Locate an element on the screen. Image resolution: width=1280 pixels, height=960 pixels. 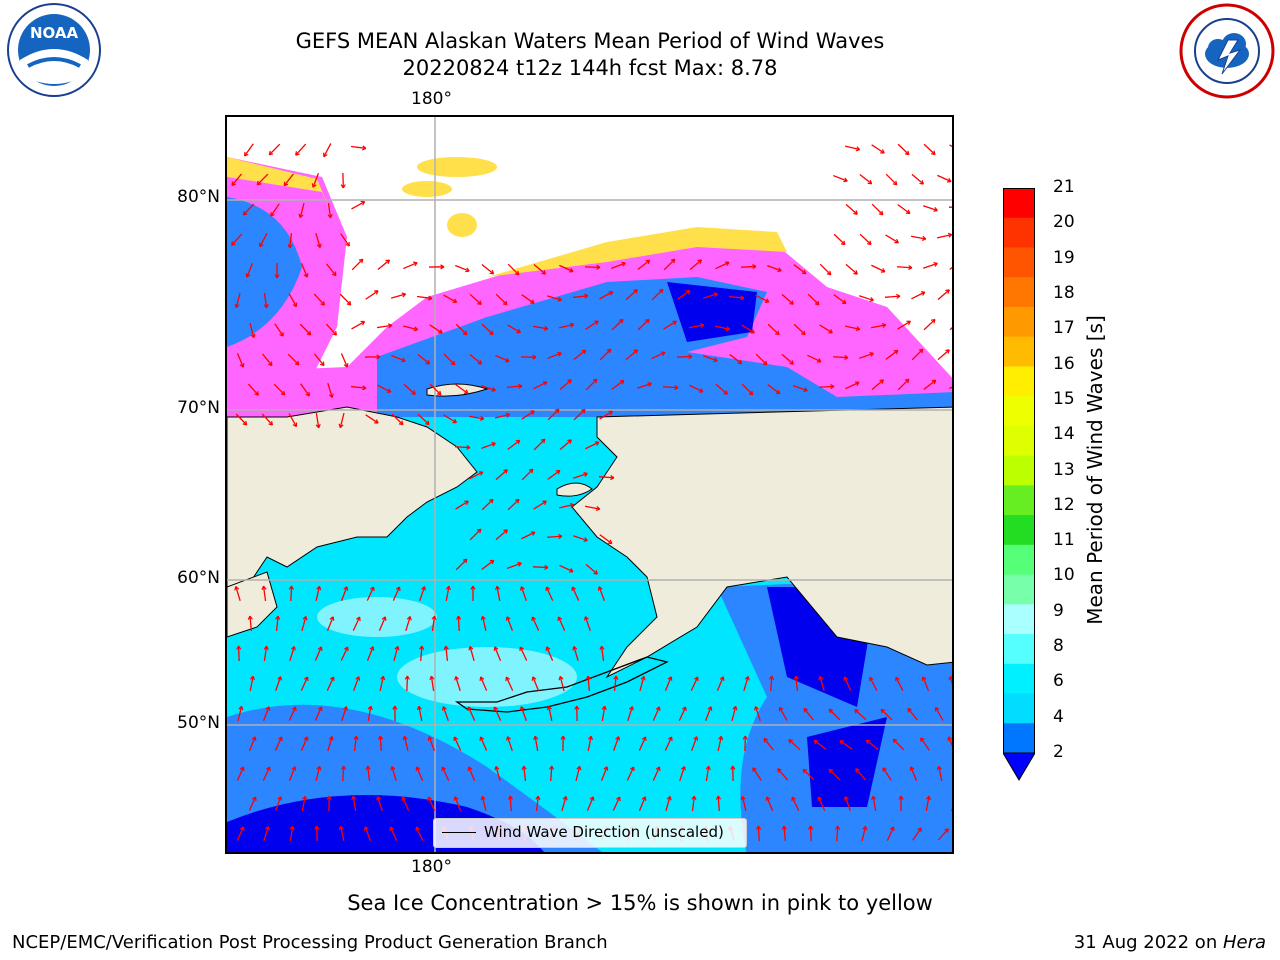
colorbar-tick-label: 14 is located at coordinates (1064, 434).